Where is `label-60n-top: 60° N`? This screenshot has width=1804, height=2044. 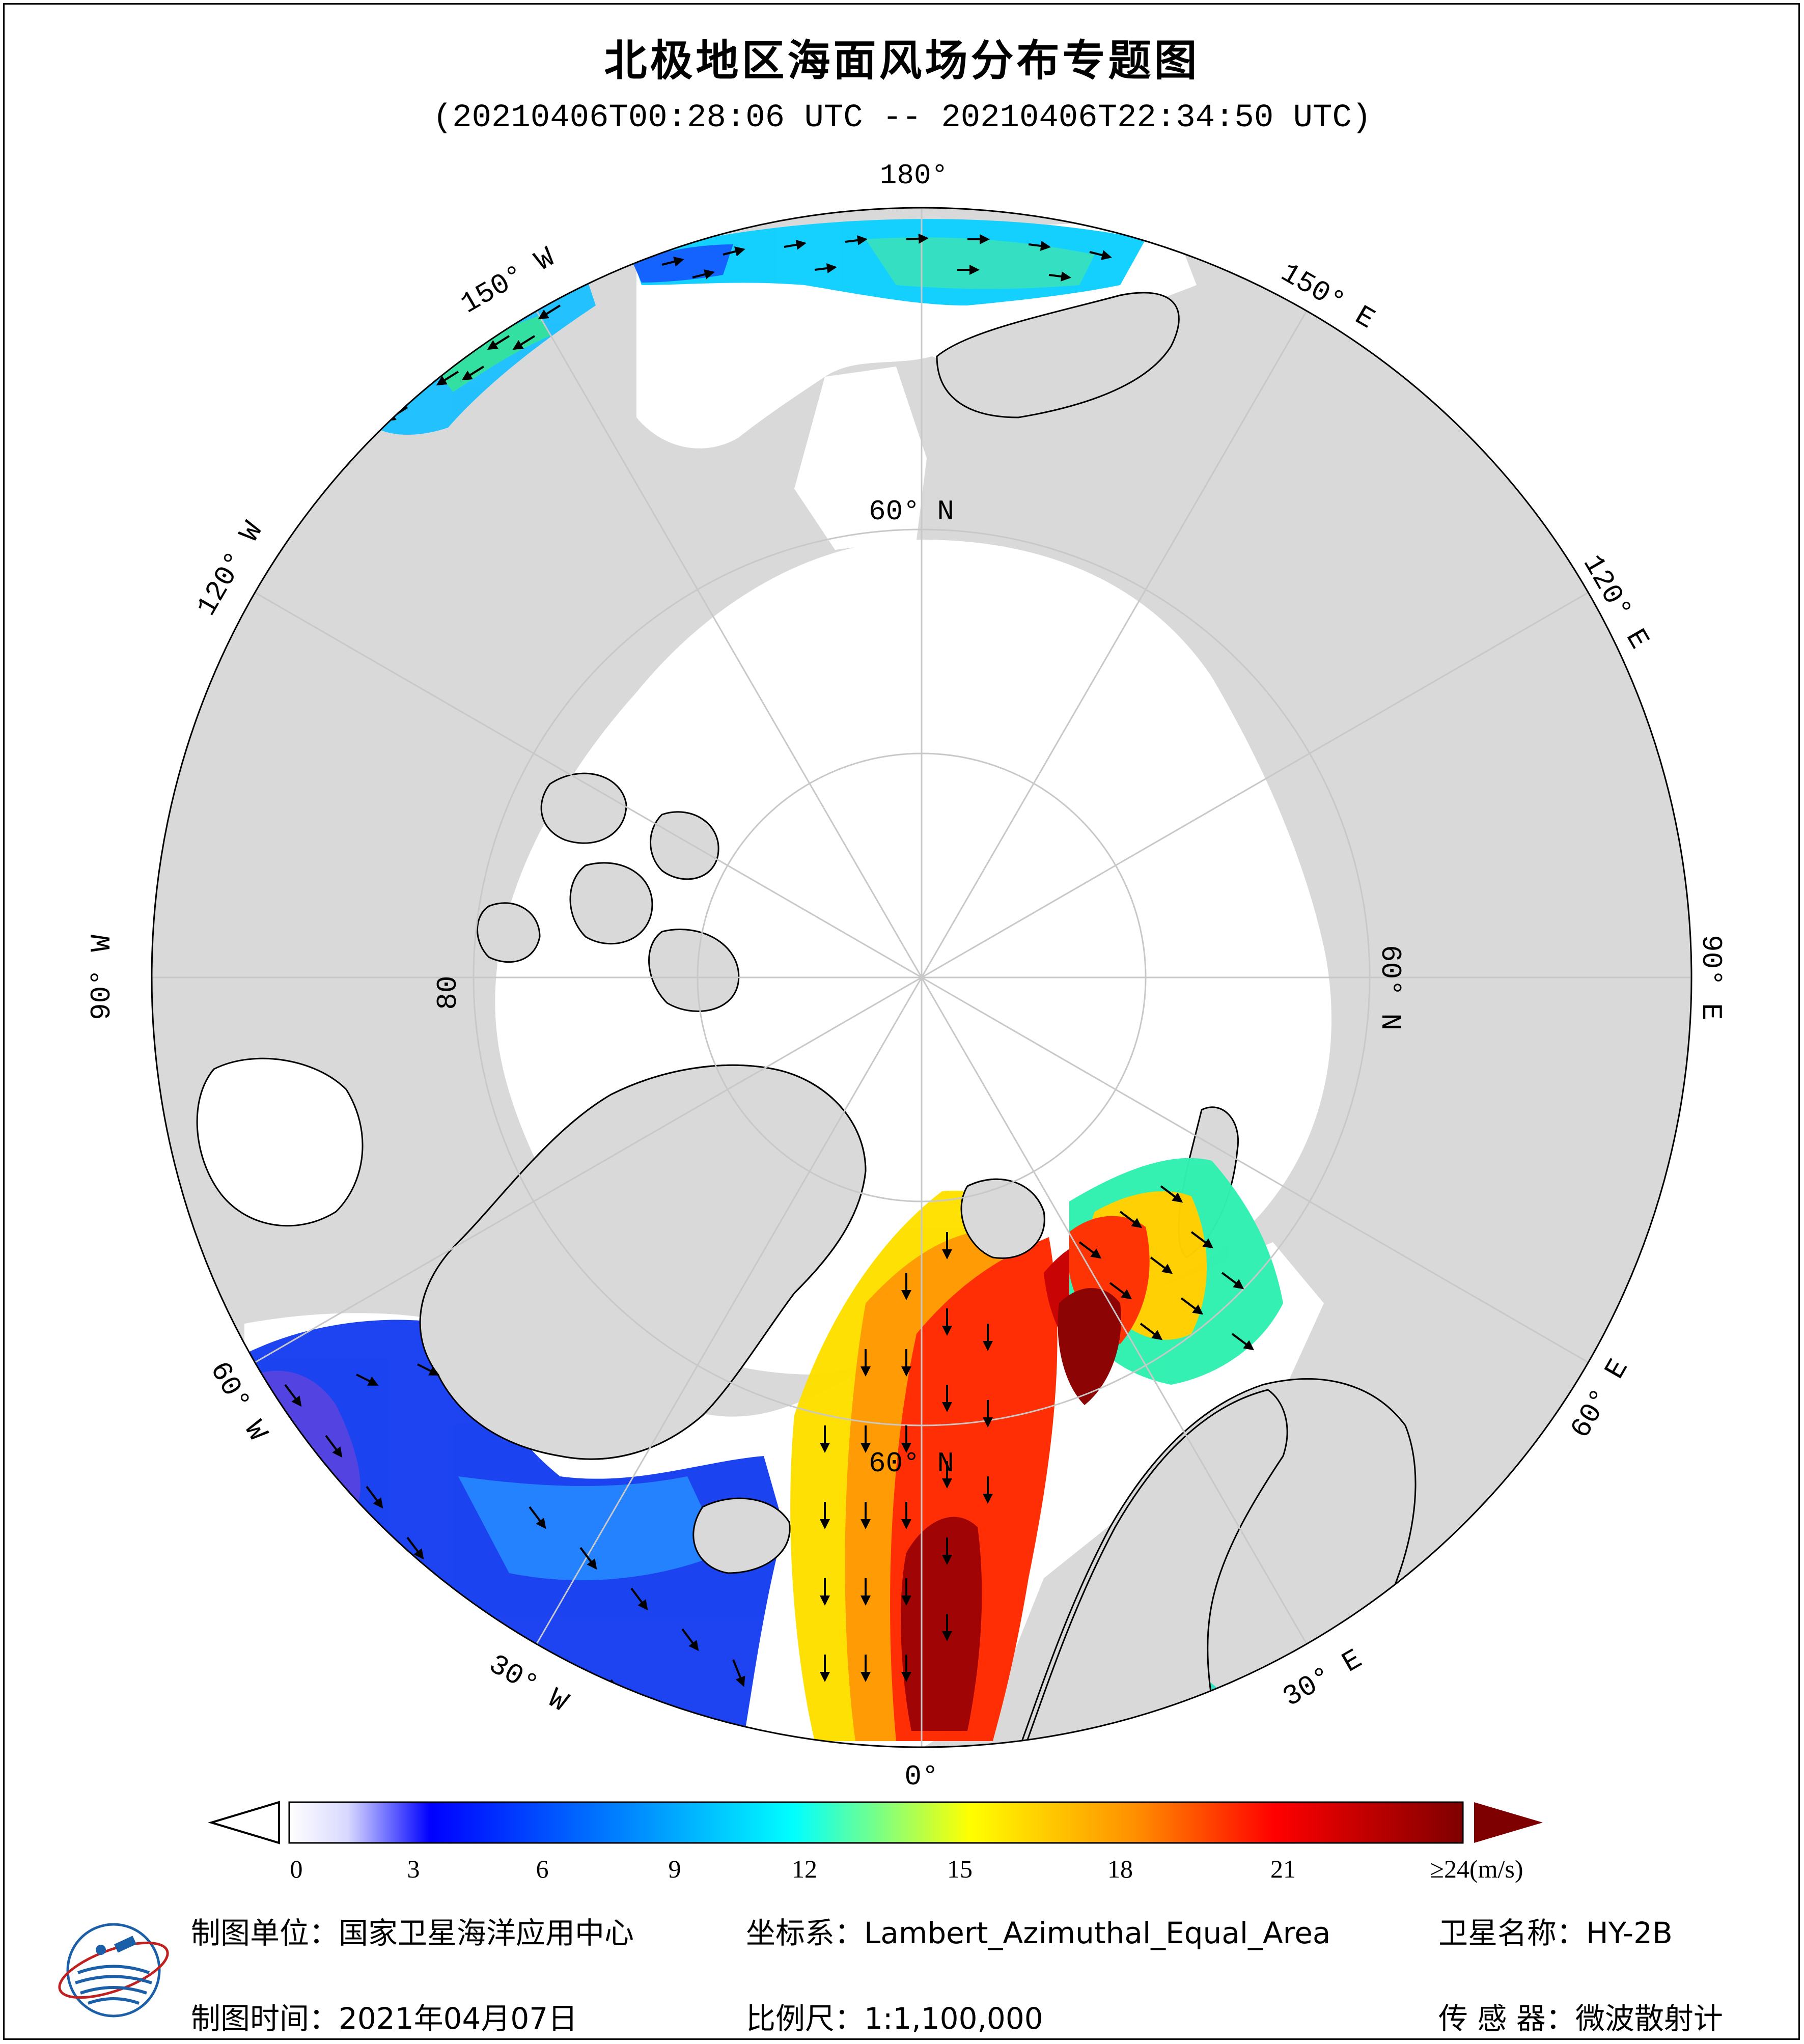 label-60n-top: 60° N is located at coordinates (911, 511).